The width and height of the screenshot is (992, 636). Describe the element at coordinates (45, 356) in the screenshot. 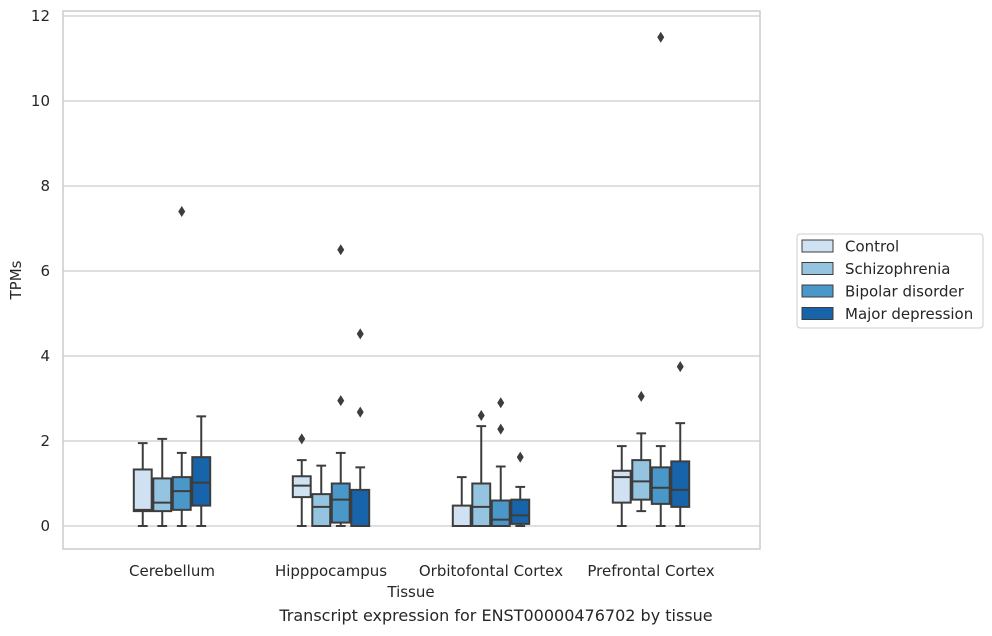

I see `y-tick-label: 4` at that location.